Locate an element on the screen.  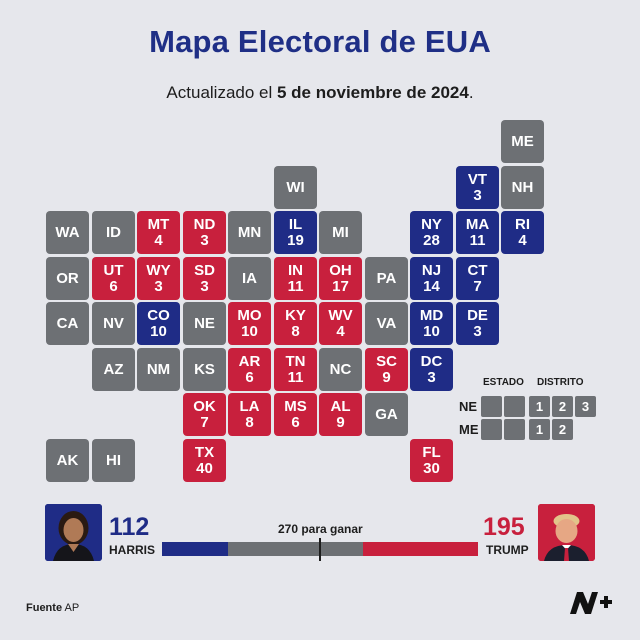
state-tile-pa: PA is located at coordinates (386, 278).